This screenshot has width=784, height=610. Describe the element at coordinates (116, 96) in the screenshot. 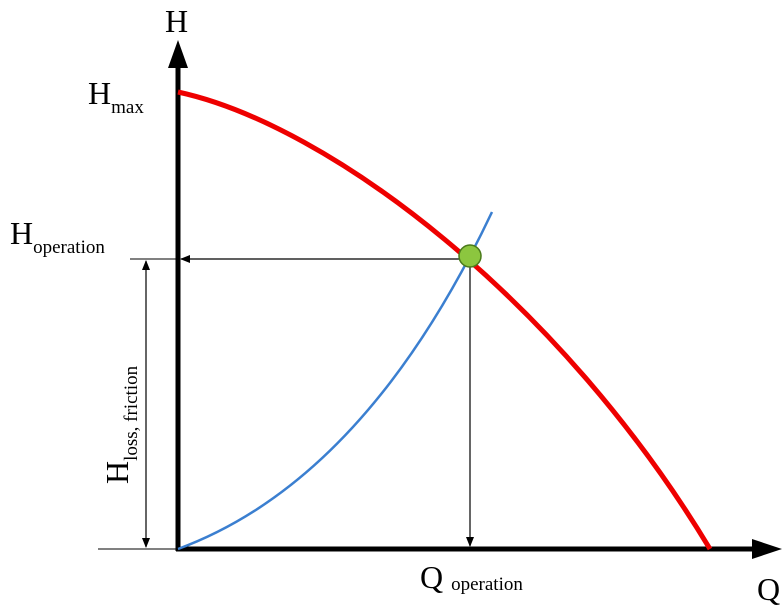

I see `h-max-label: Hmax` at that location.